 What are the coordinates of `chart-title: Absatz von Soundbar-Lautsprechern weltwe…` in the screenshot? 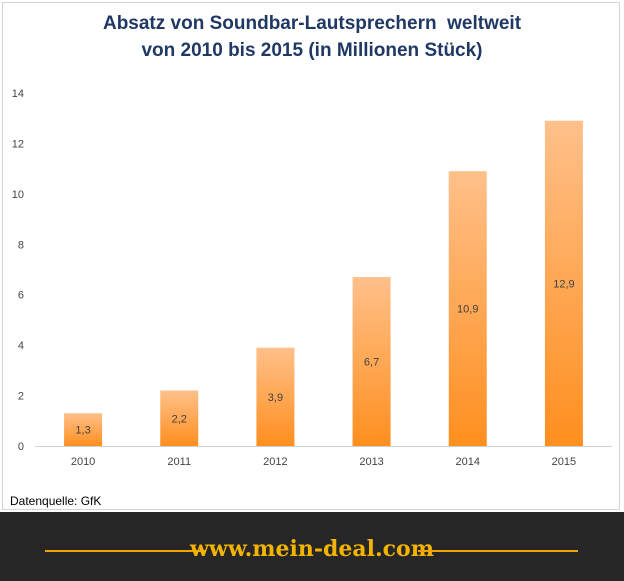 It's located at (312, 37).